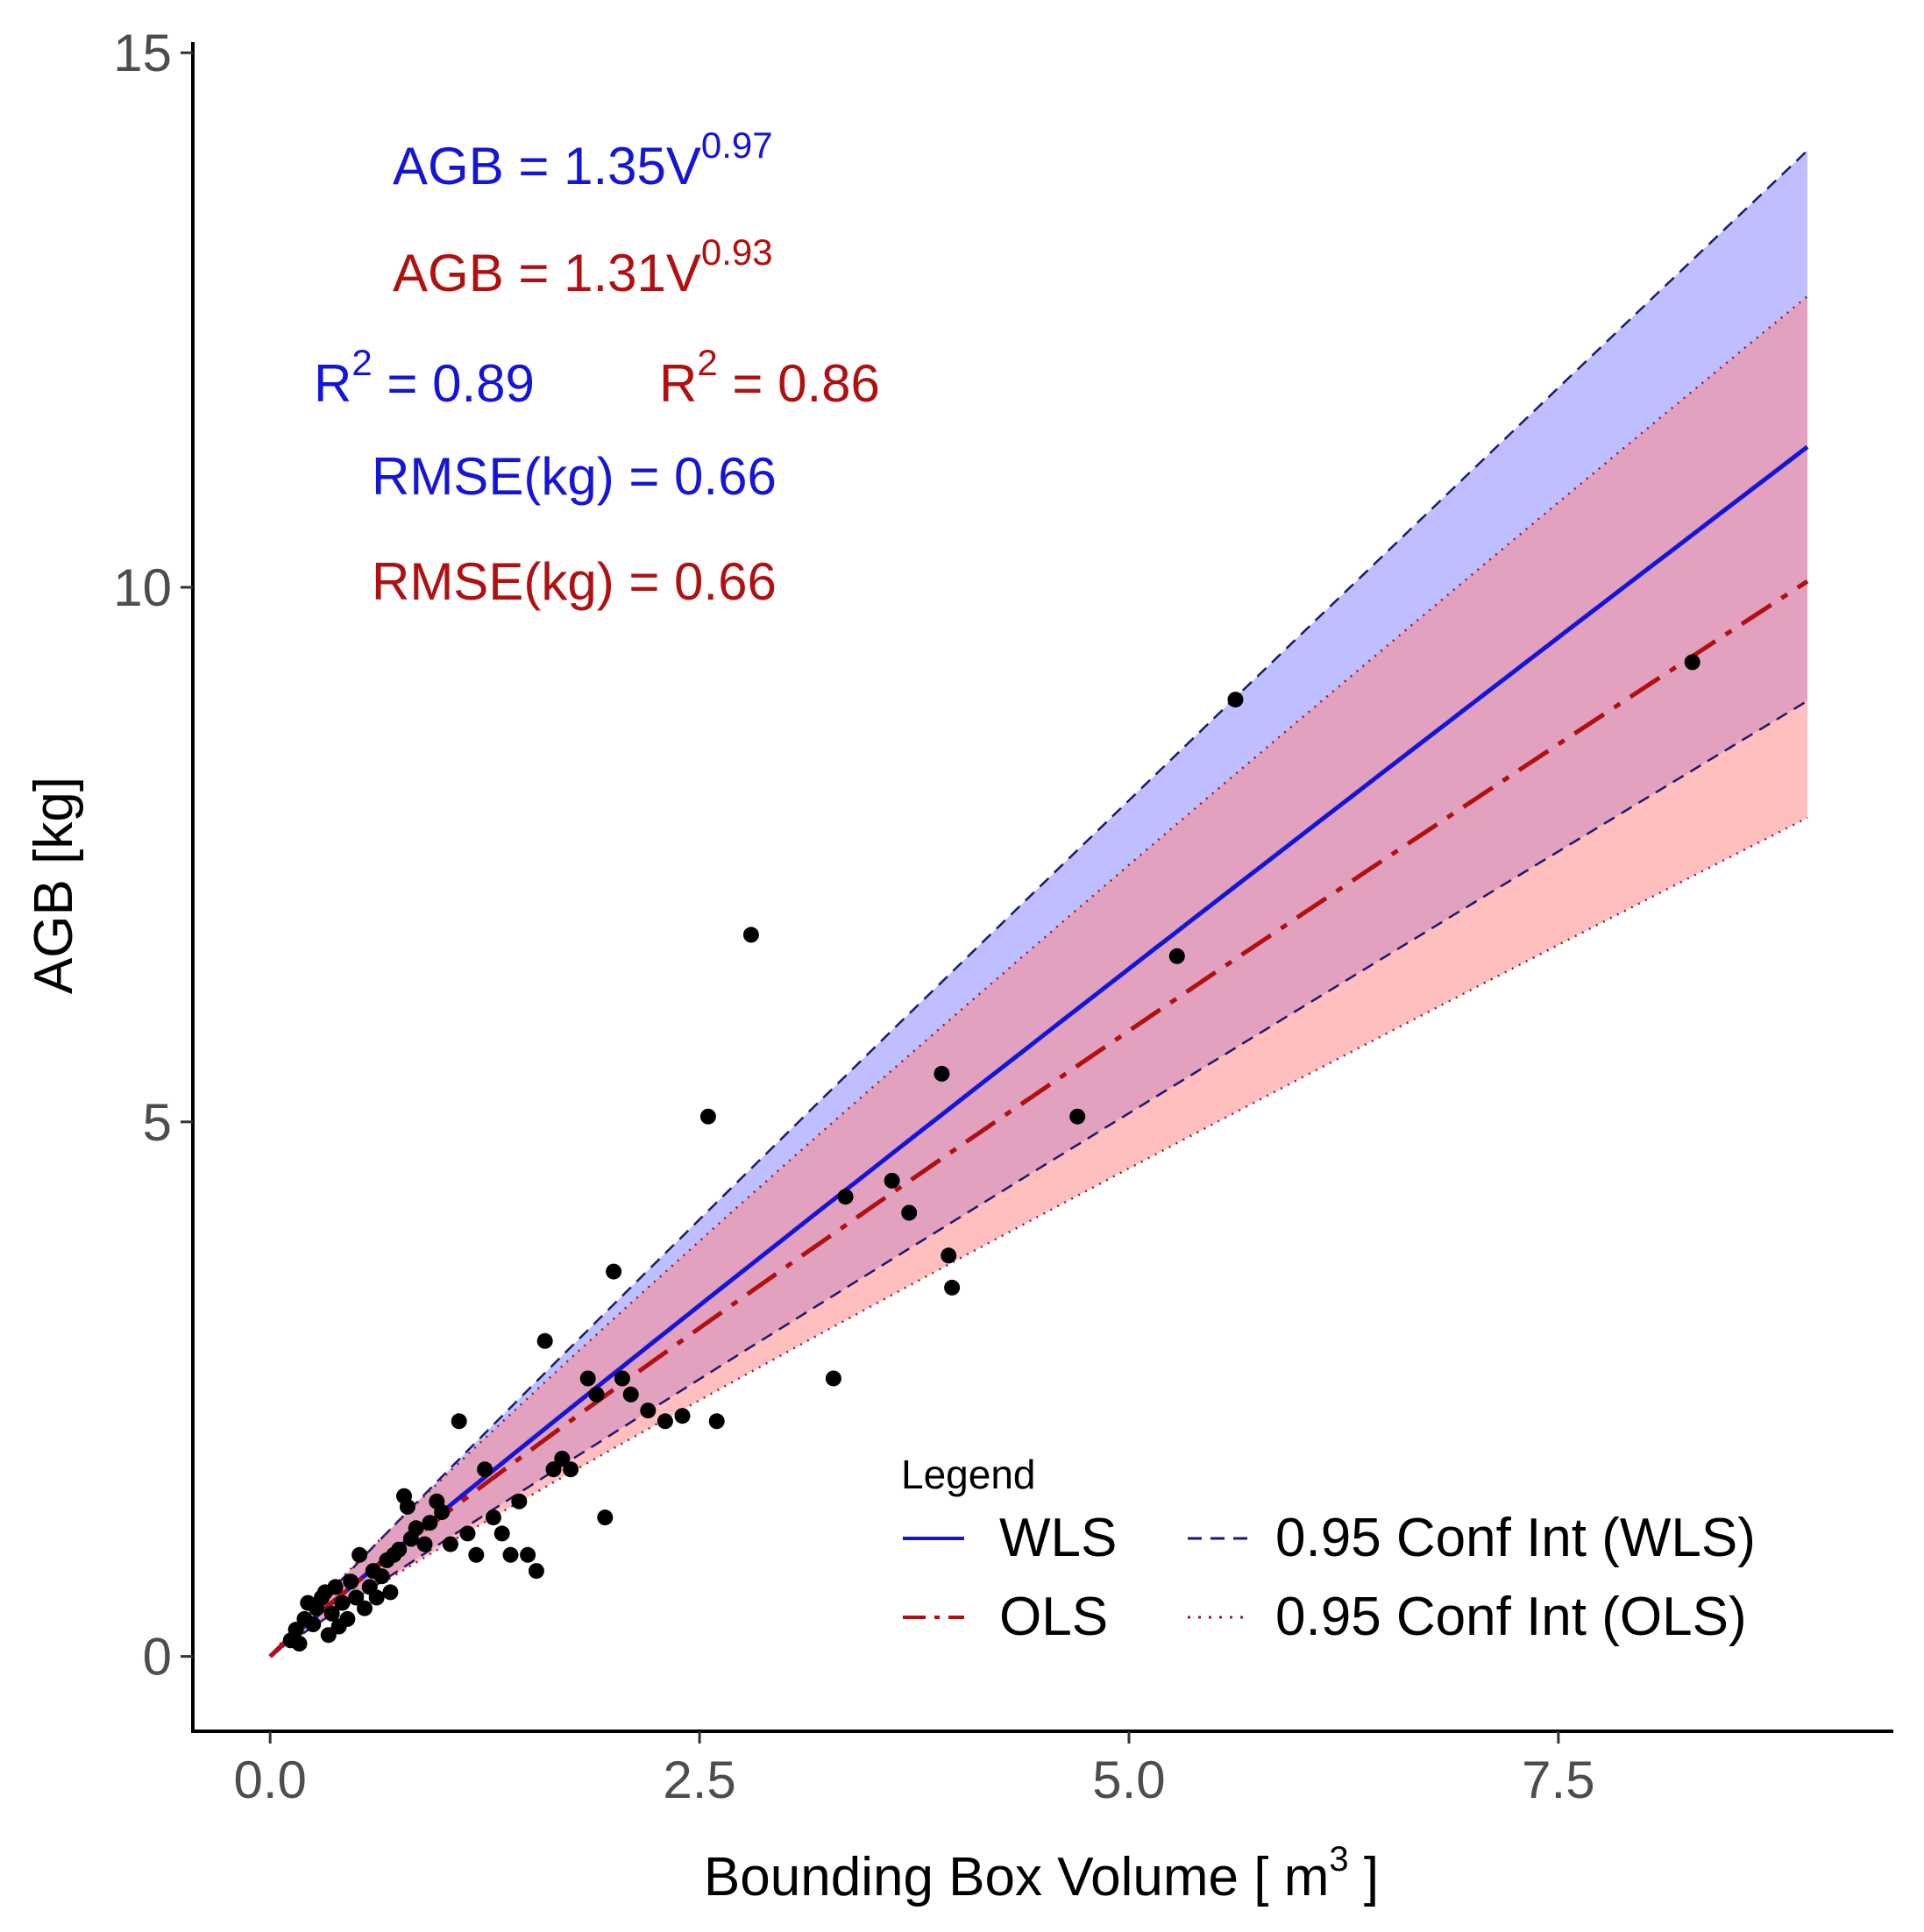  What do you see at coordinates (968, 1474) in the screenshot?
I see `legend-title: Legend` at bounding box center [968, 1474].